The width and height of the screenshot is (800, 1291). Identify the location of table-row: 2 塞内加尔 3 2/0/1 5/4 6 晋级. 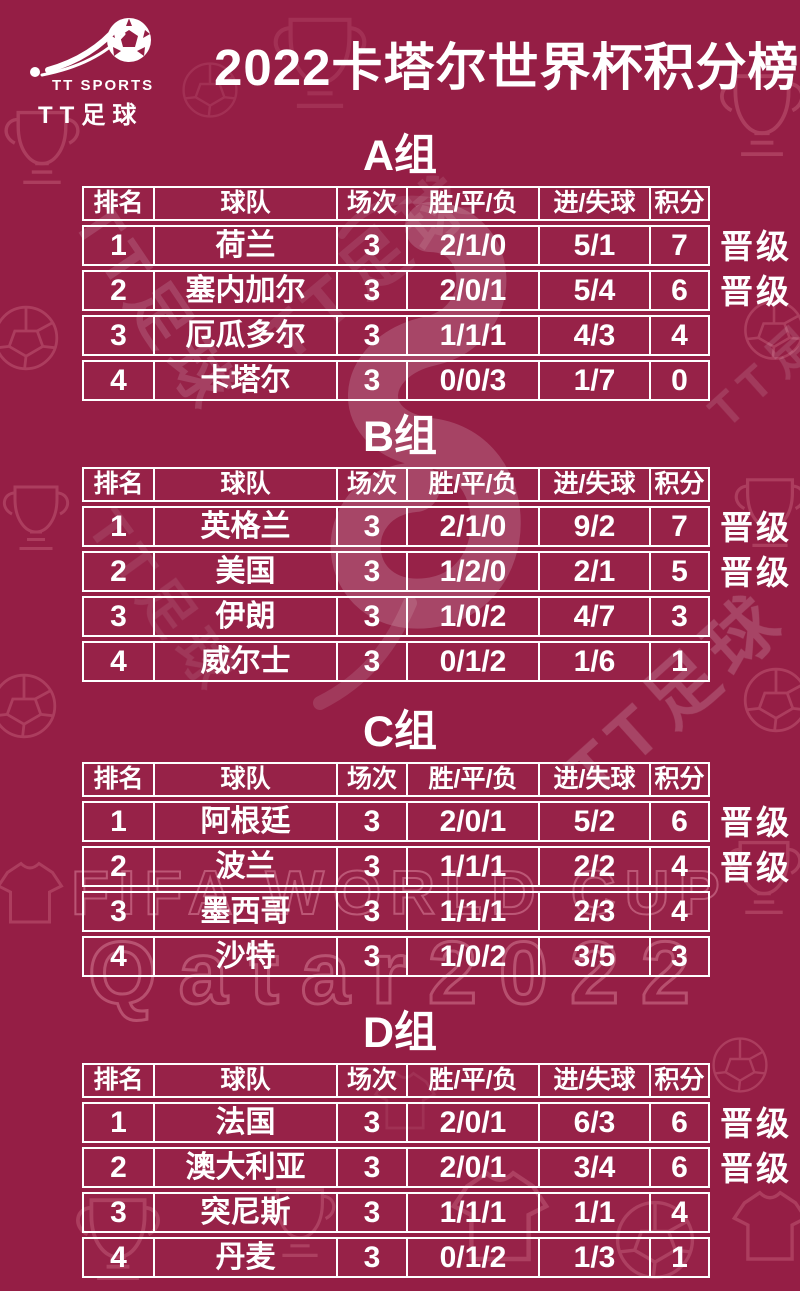
(435, 290).